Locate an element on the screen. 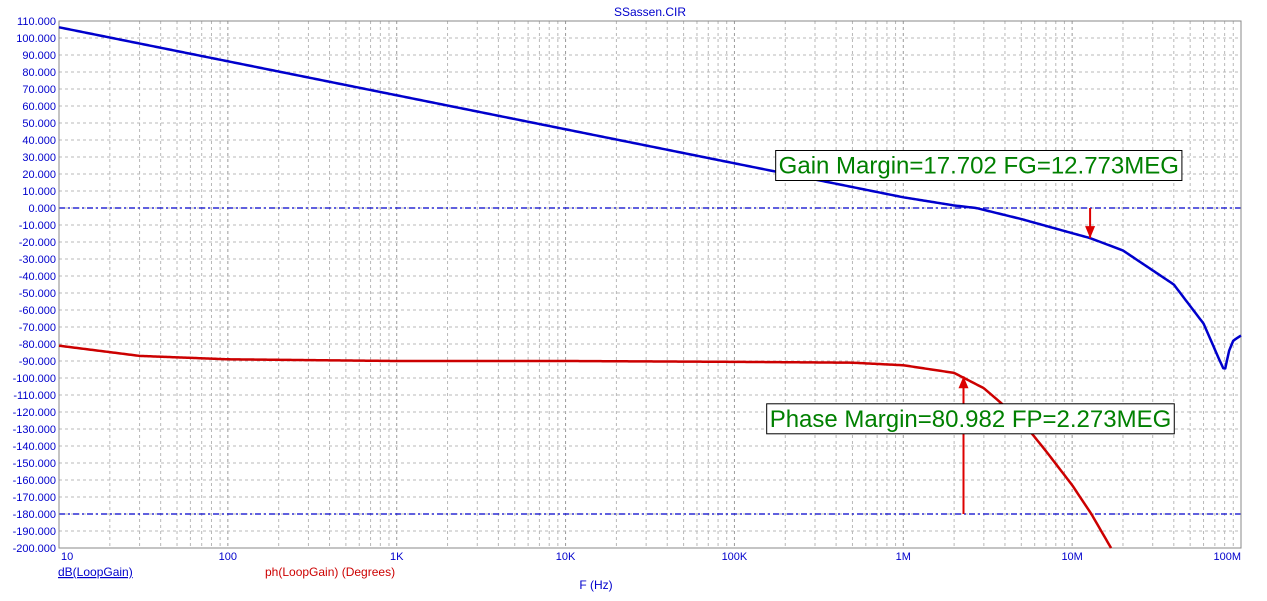 The image size is (1267, 601). y-tick-label: -180.000 is located at coordinates (34, 515).